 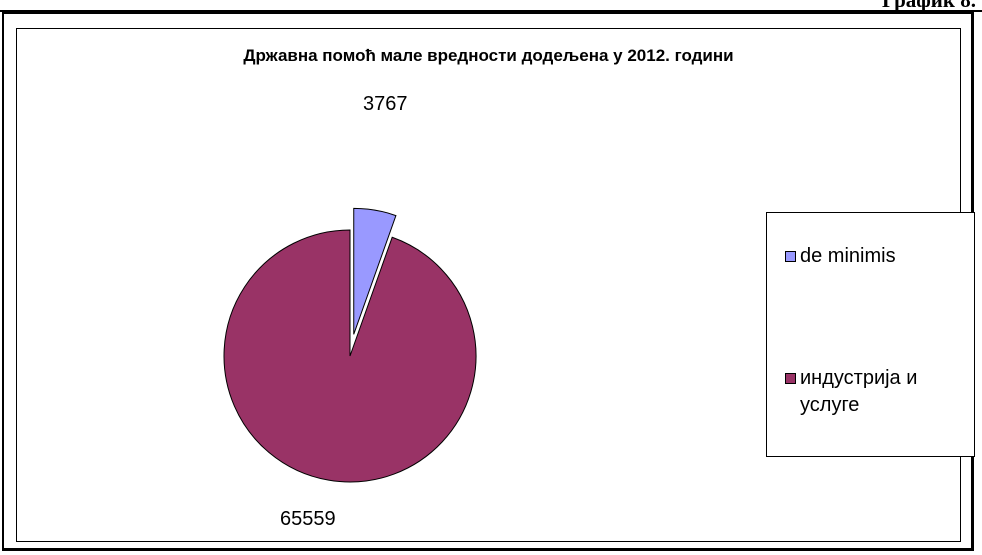 I want to click on pie-chart, so click(x=350, y=345).